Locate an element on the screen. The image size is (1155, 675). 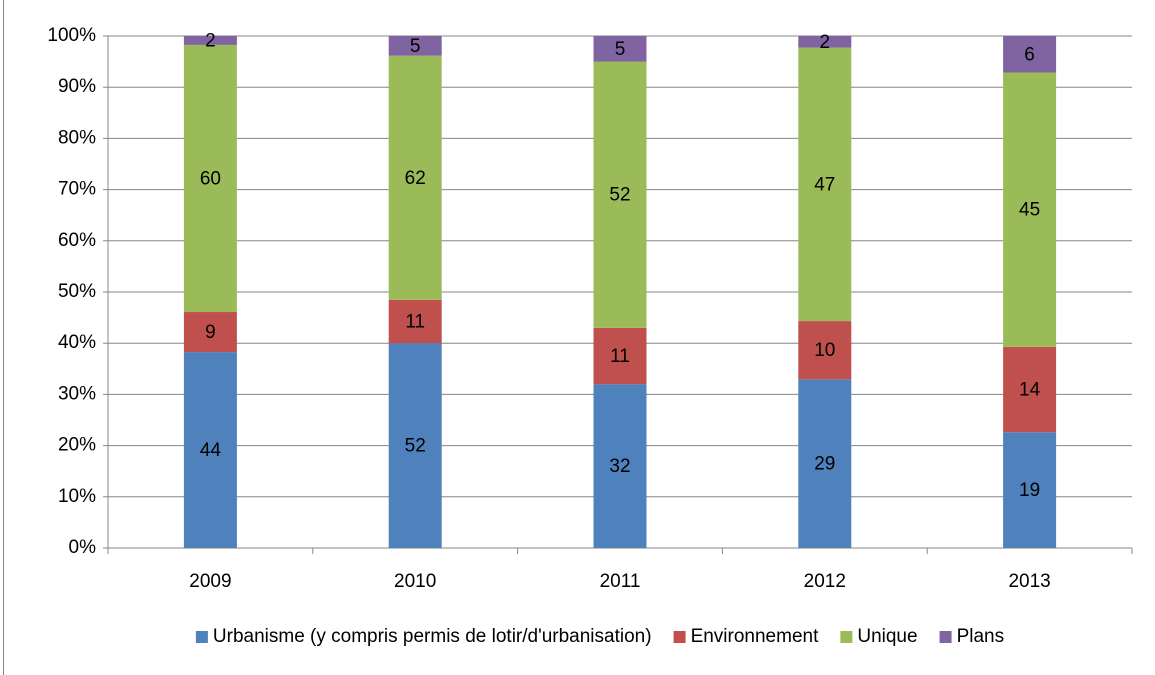
data-label: 32 is located at coordinates (619, 466).